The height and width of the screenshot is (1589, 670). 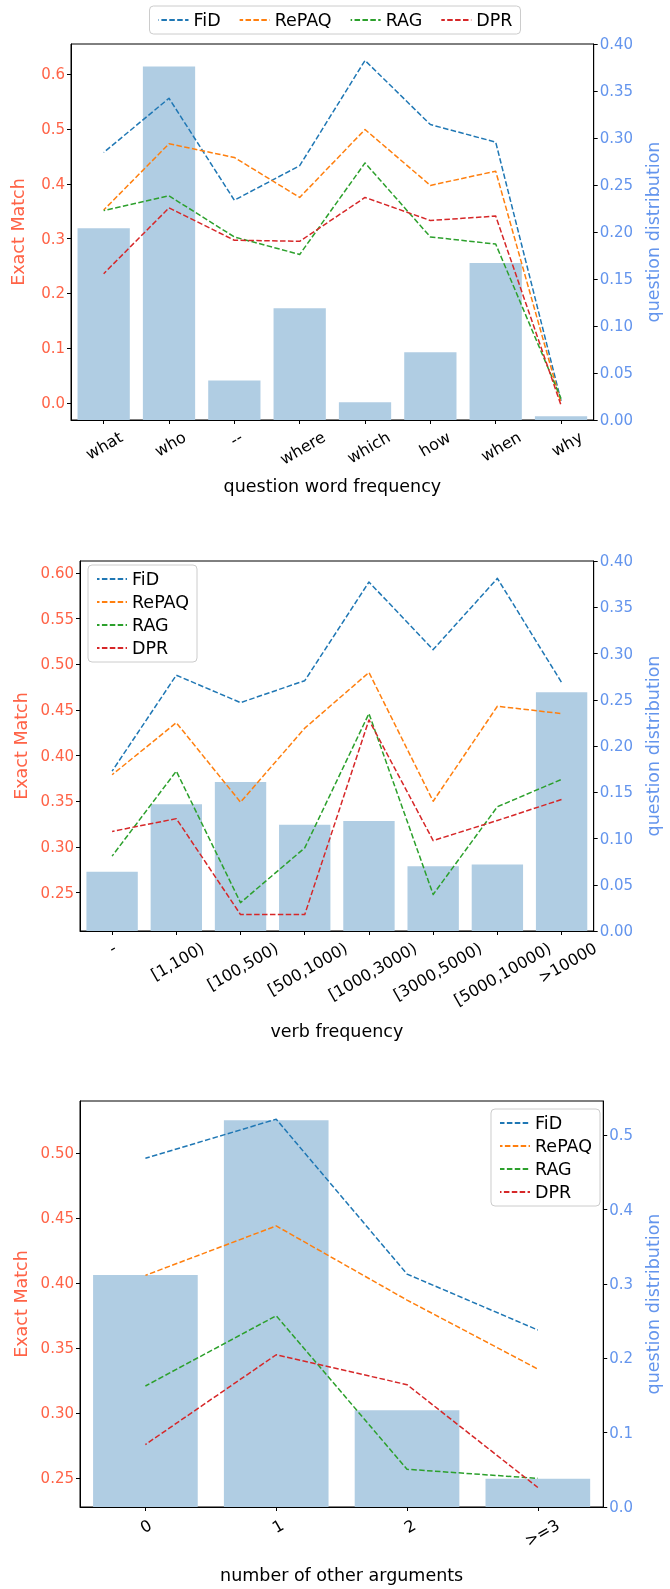 I want to click on x-tick-label: -, so click(x=112, y=948).